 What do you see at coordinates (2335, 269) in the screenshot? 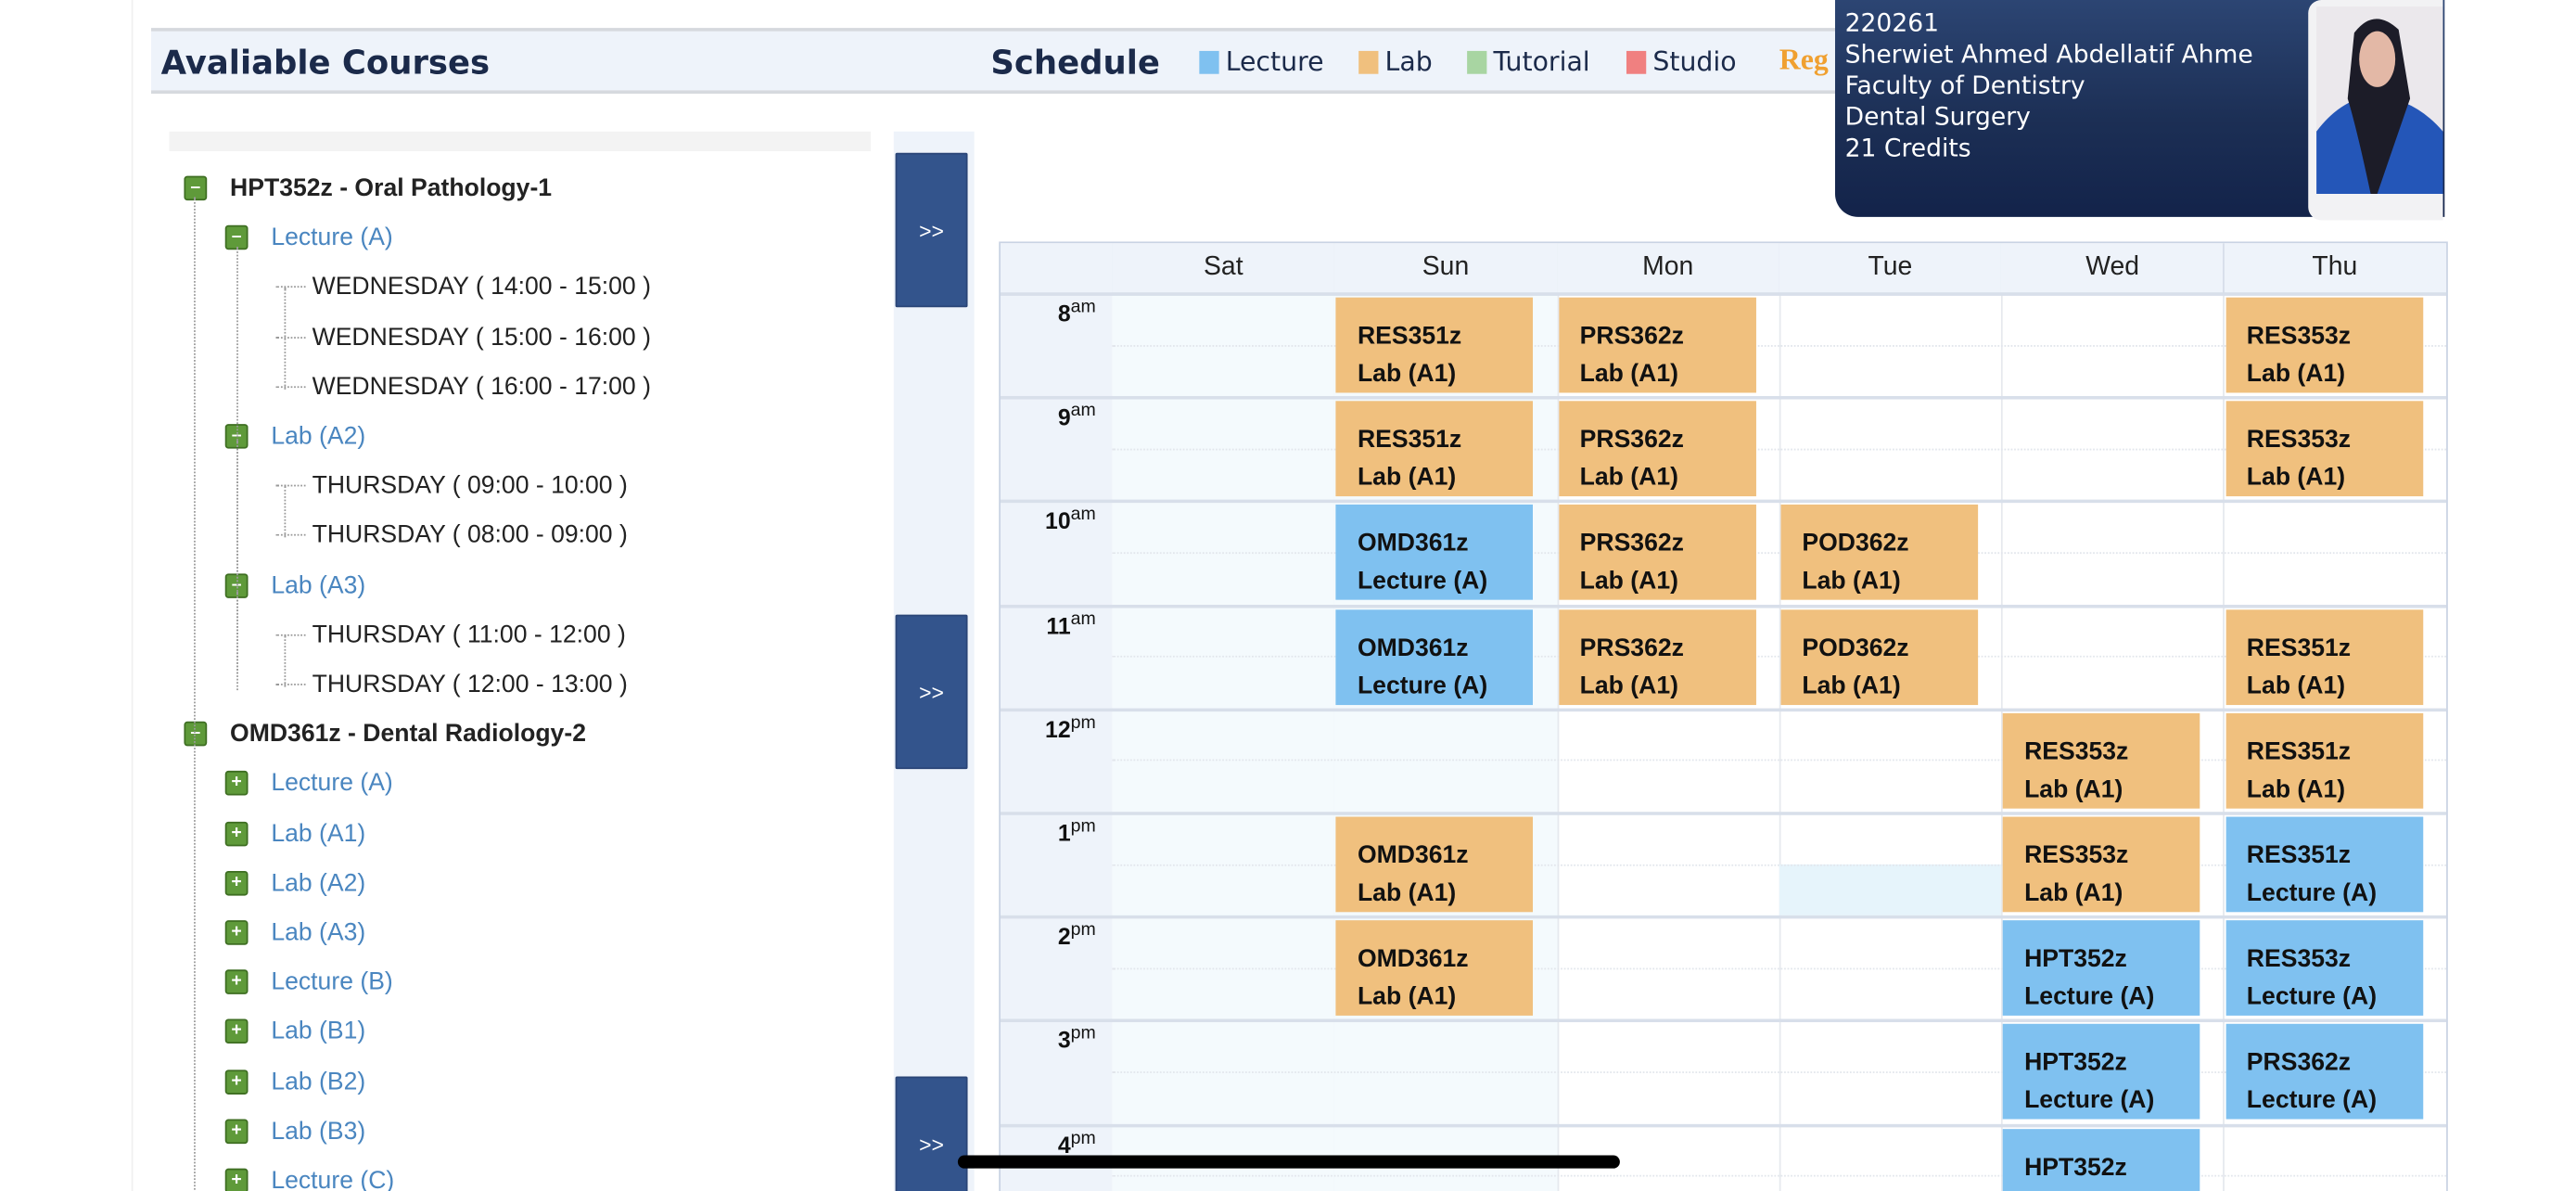
I see `day-header-thu: Thu` at bounding box center [2335, 269].